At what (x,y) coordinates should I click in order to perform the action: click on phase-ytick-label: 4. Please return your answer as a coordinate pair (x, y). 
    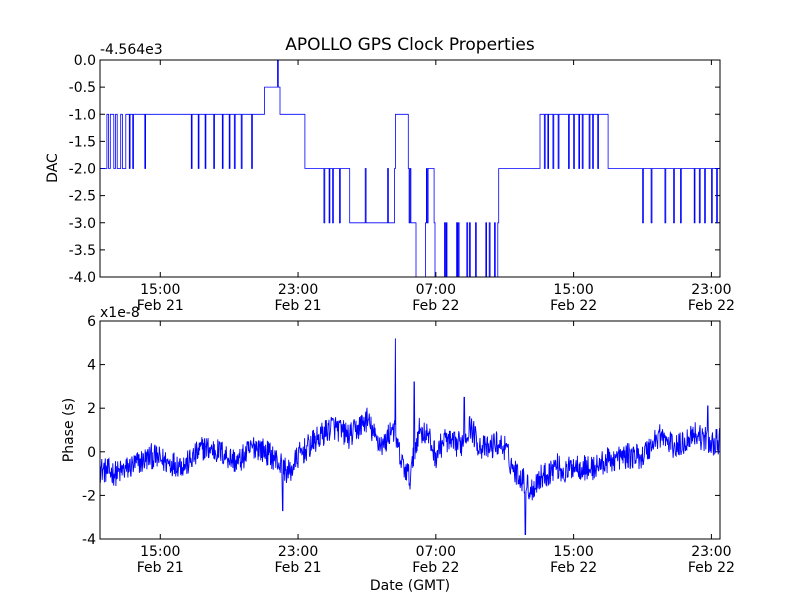
    Looking at the image, I should click on (91, 366).